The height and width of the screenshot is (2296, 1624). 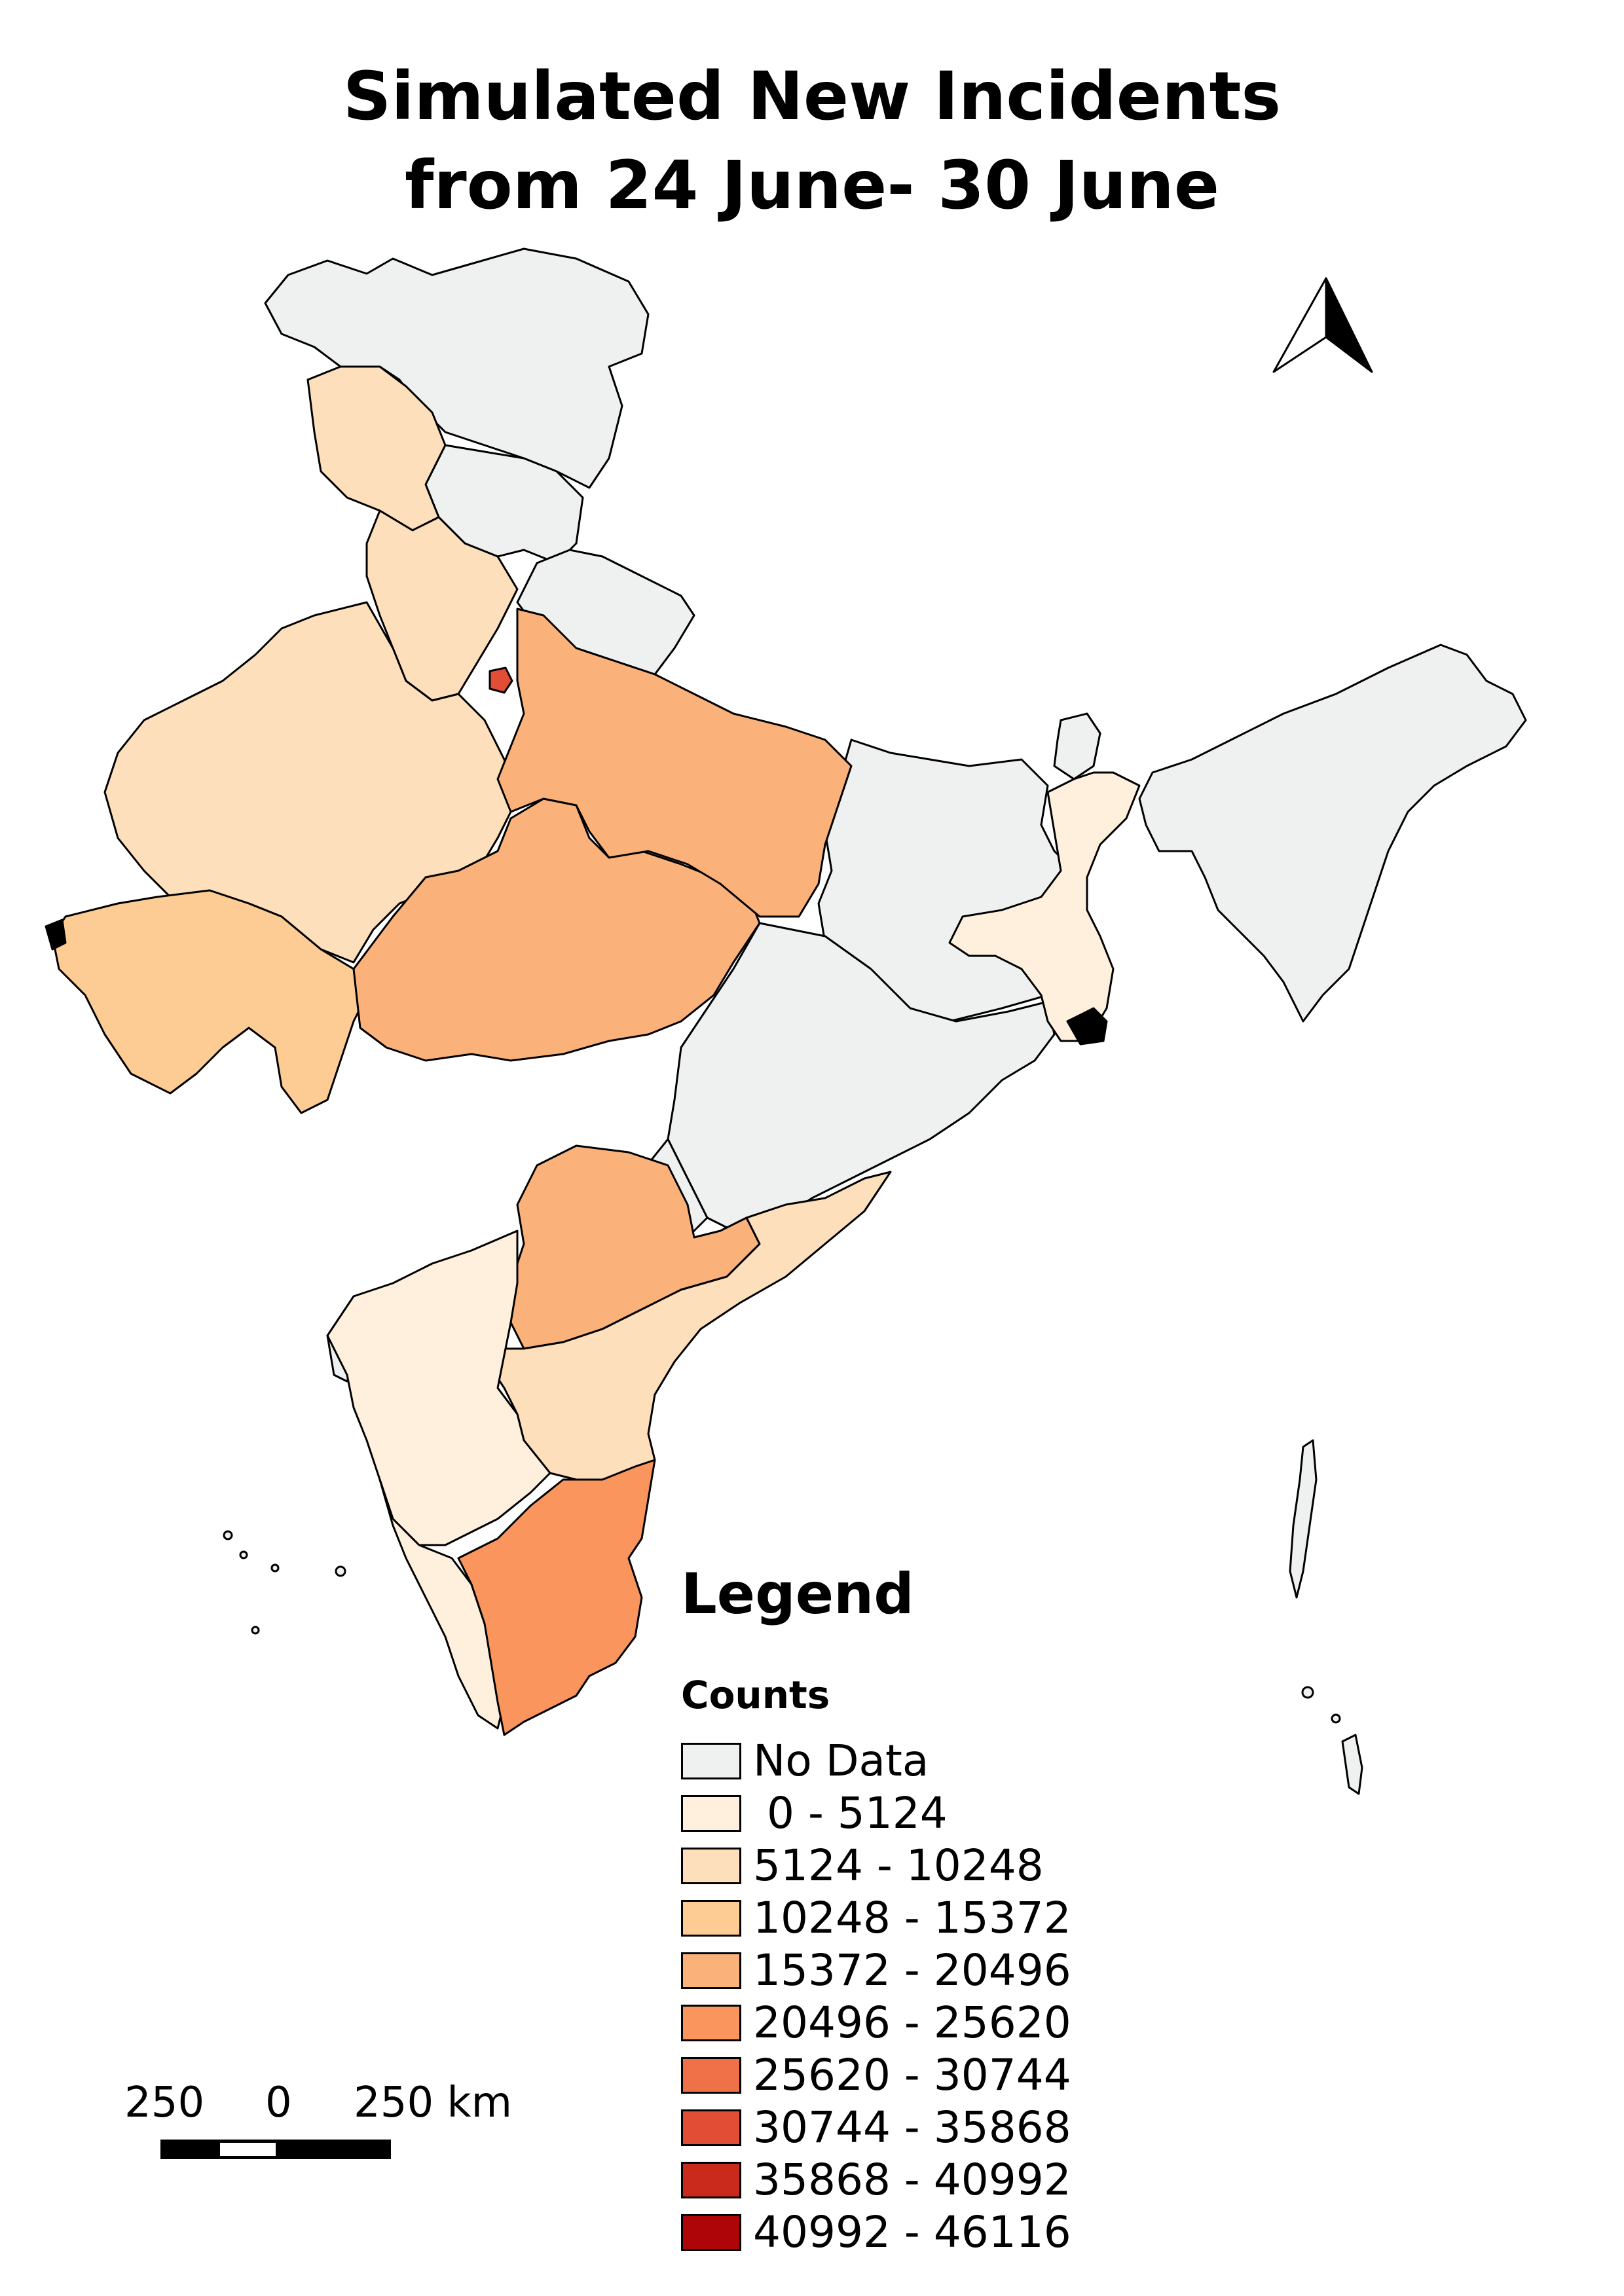 What do you see at coordinates (1322, 325) in the screenshot?
I see `north-arrow-icon` at bounding box center [1322, 325].